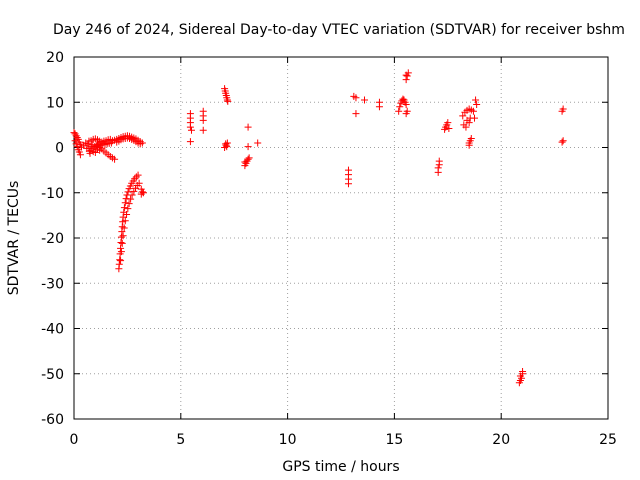 Image resolution: width=640 pixels, height=480 pixels. I want to click on y-tick-label: 0, so click(59, 149).